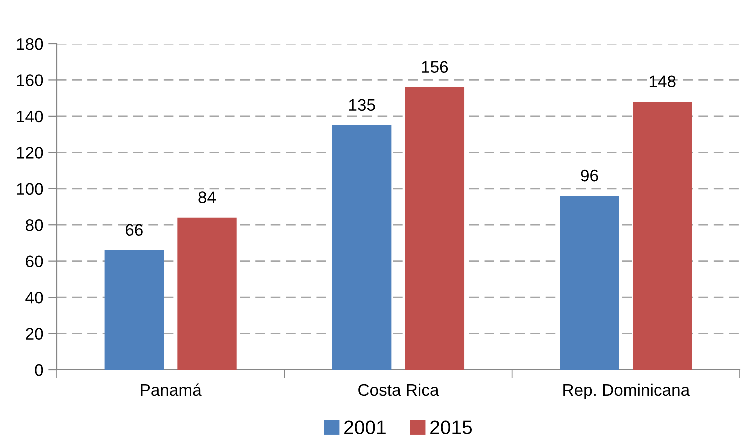  I want to click on data-label: 84, so click(207, 198).